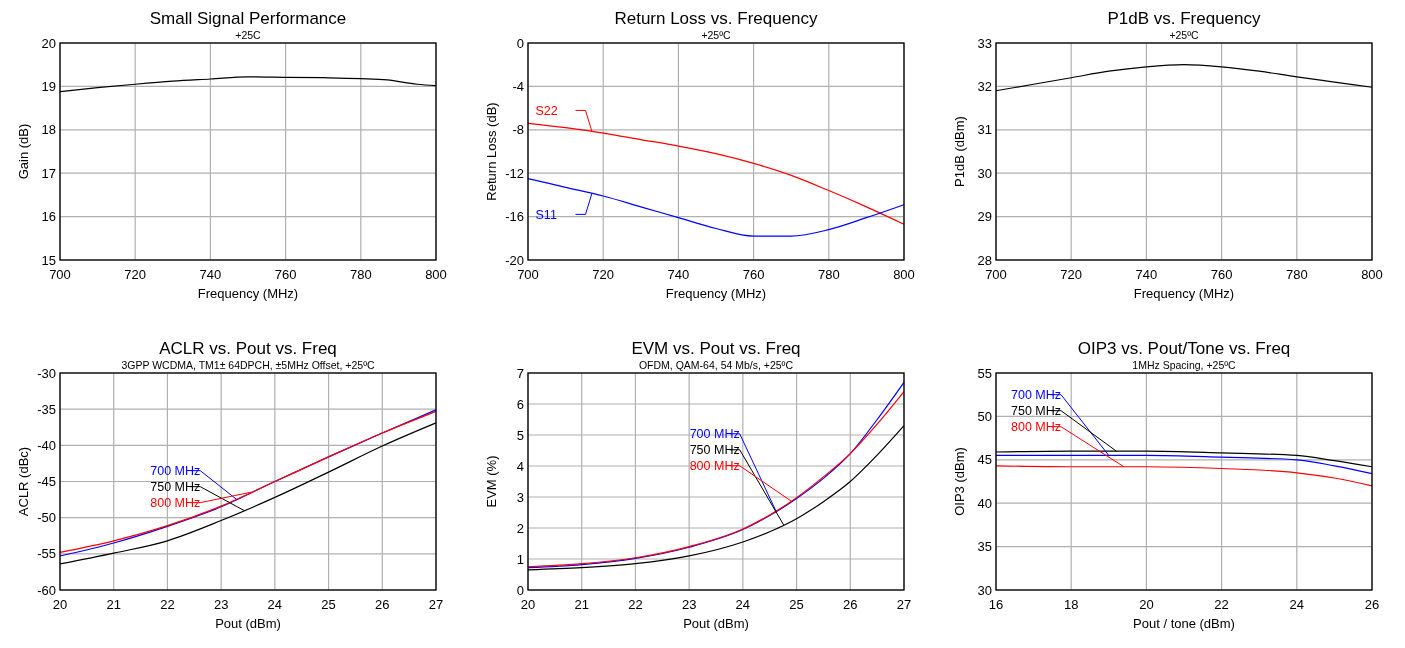 The image size is (1405, 648). Describe the element at coordinates (23, 151) in the screenshot. I see `y-axis-title: Gain (dB)` at that location.